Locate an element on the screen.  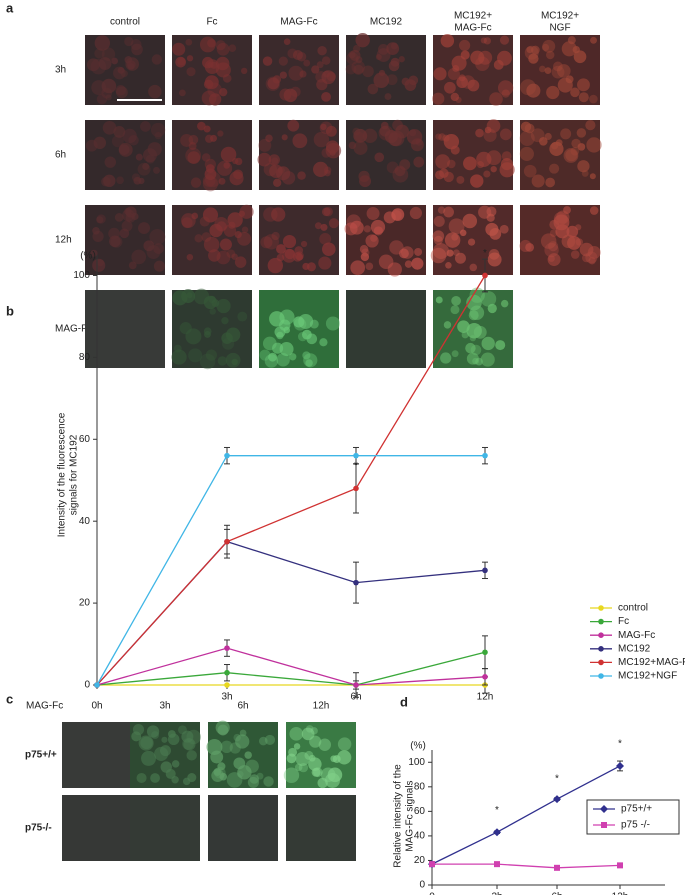
column-header: MC192 is located at coordinates (386, 22).